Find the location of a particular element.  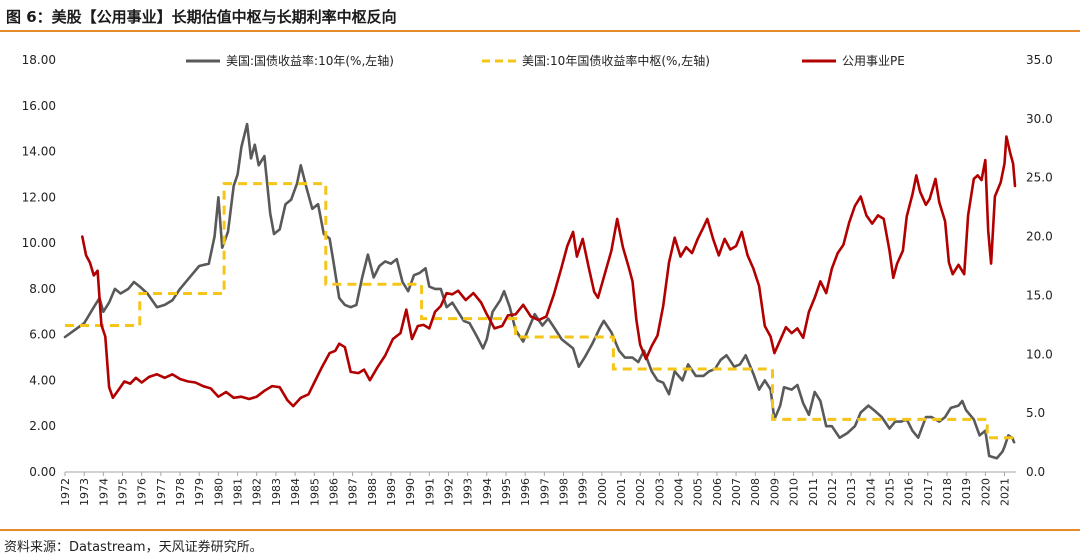

x-tick-label: 1991 is located at coordinates (429, 492).